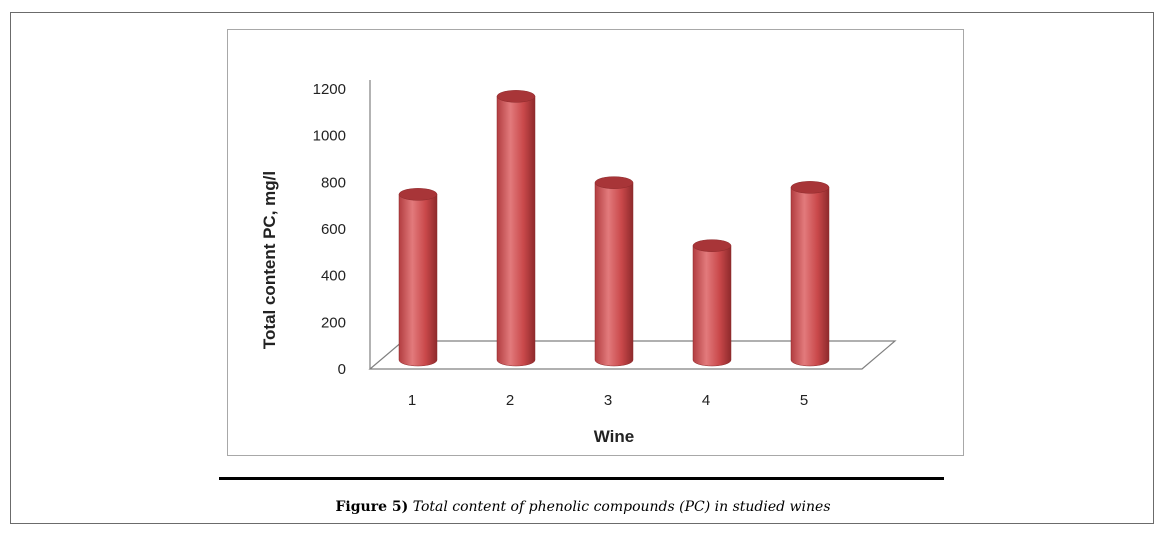 The height and width of the screenshot is (533, 1166). Describe the element at coordinates (333, 322) in the screenshot. I see `y-tick-label: 200` at that location.